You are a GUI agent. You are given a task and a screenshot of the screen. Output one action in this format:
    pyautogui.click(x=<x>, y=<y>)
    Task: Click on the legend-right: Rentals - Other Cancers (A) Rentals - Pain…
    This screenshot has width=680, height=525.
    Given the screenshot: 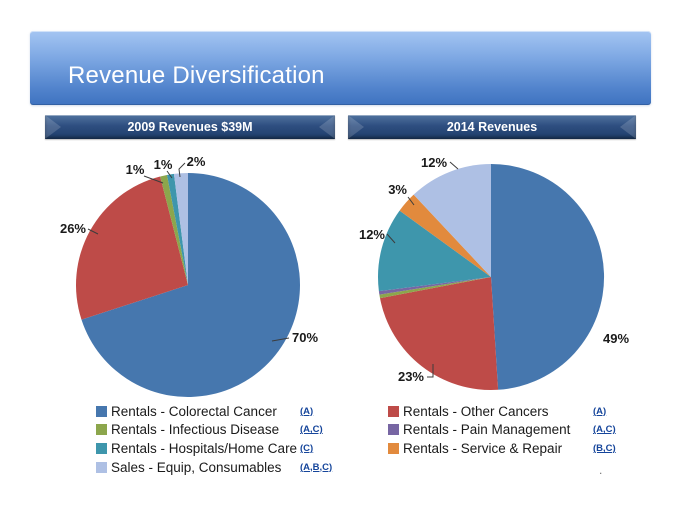 What is the action you would take?
    pyautogui.click(x=502, y=430)
    